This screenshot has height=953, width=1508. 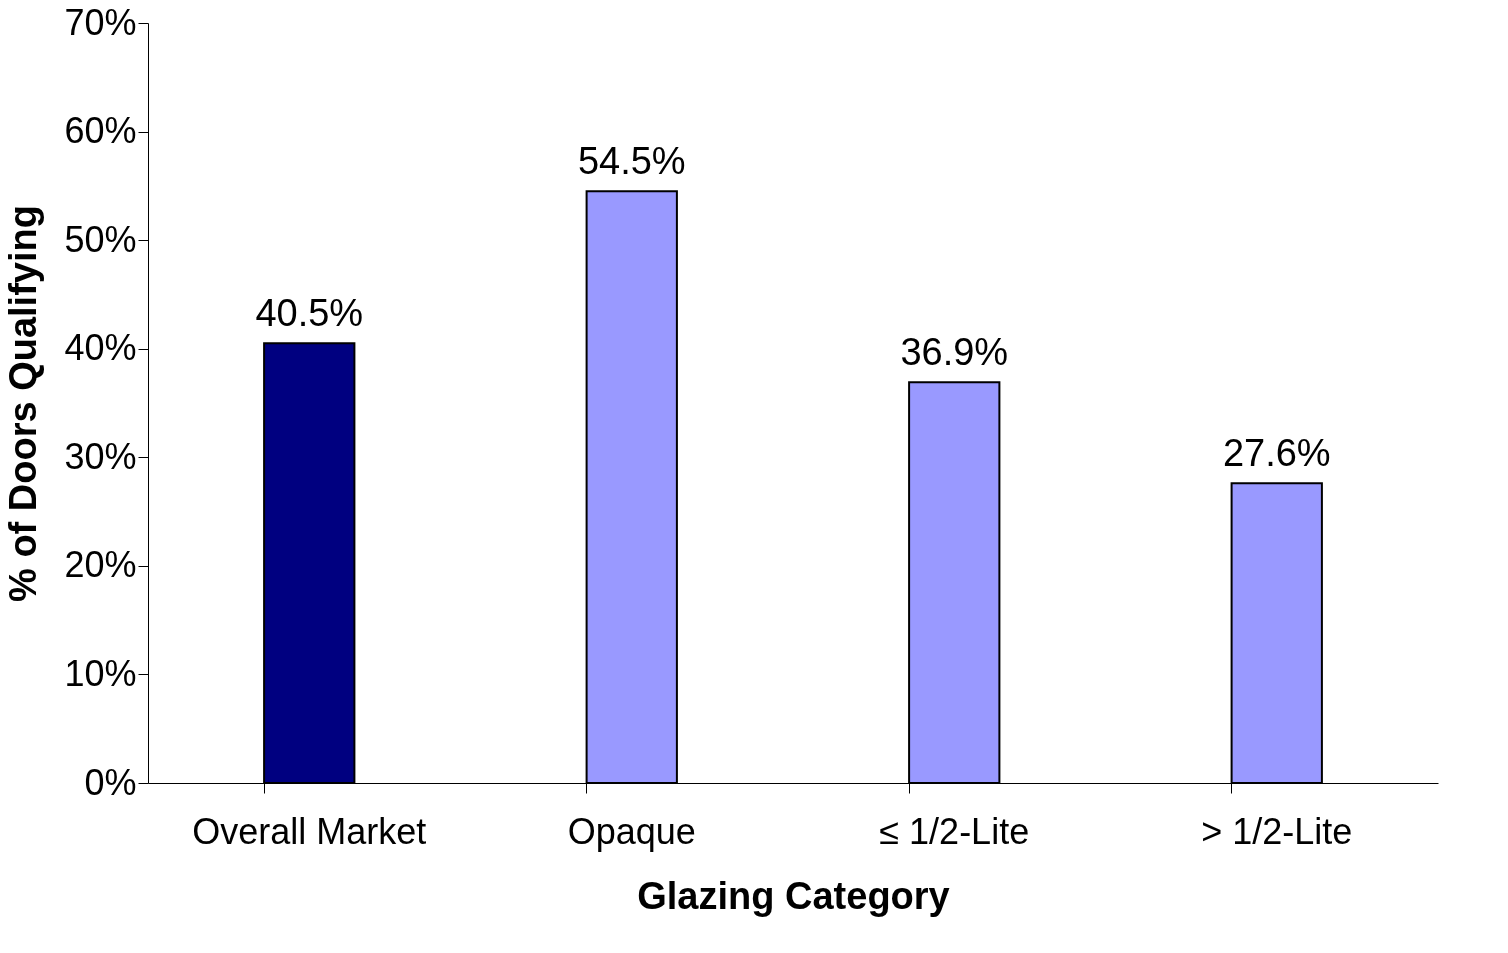 What do you see at coordinates (100, 131) in the screenshot?
I see `y-tick-label: 60%` at bounding box center [100, 131].